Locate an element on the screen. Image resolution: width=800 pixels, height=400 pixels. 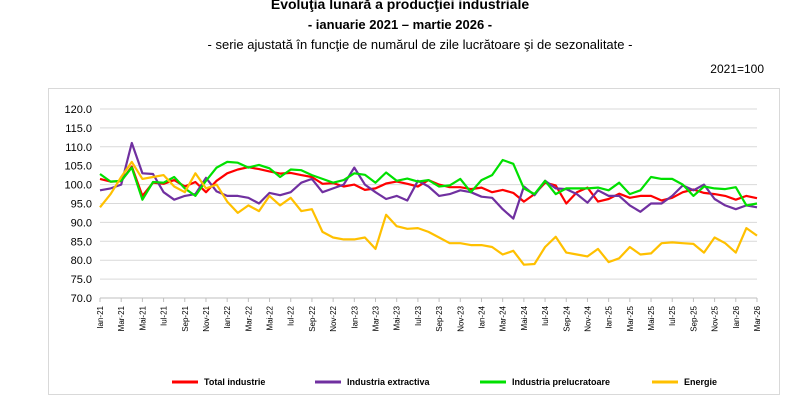
x-tick-label: Ian-24 is located at coordinates (481, 316).